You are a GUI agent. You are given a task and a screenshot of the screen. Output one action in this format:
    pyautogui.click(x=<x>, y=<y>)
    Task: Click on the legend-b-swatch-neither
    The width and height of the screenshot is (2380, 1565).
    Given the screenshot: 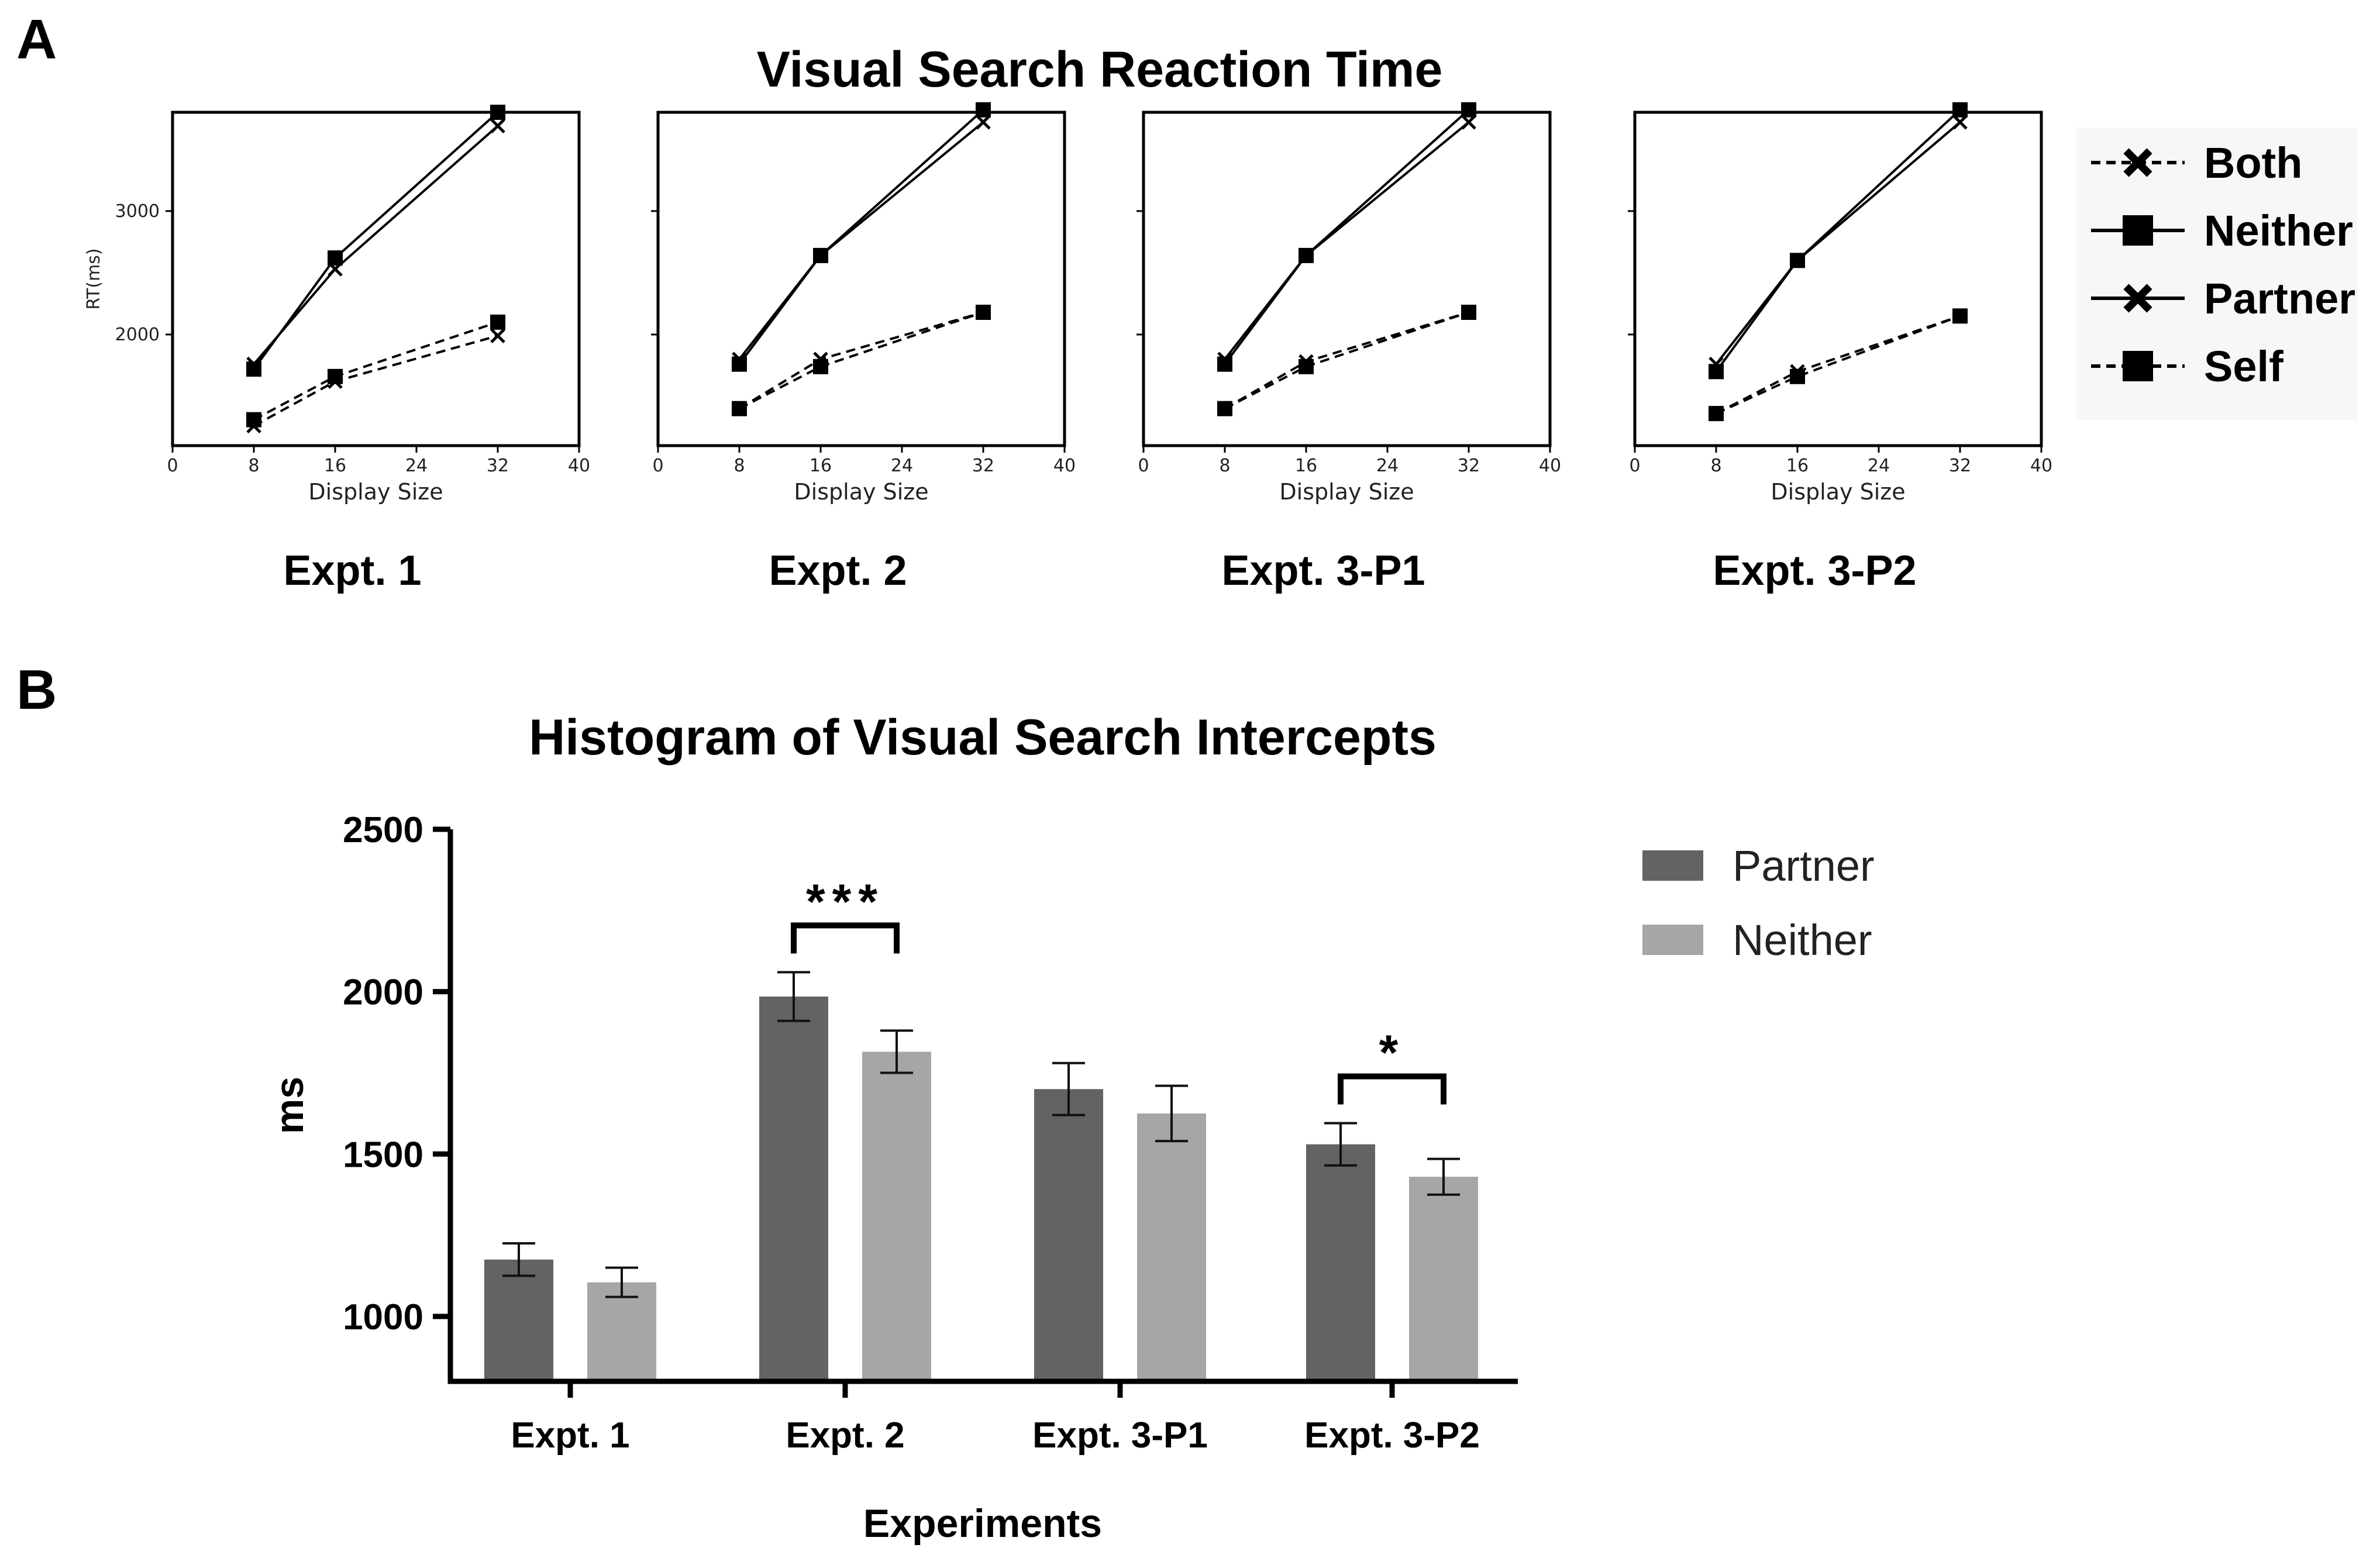 What is the action you would take?
    pyautogui.click(x=1672, y=940)
    